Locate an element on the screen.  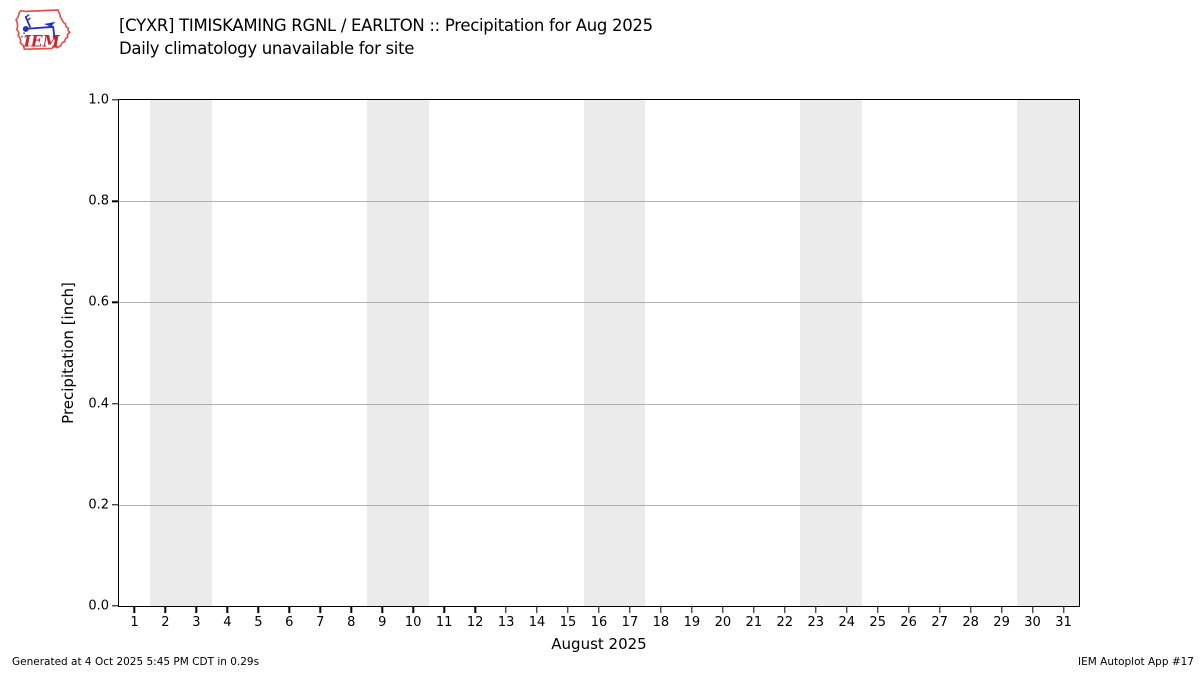
iowa-outline-icon is located at coordinates (43, 30).